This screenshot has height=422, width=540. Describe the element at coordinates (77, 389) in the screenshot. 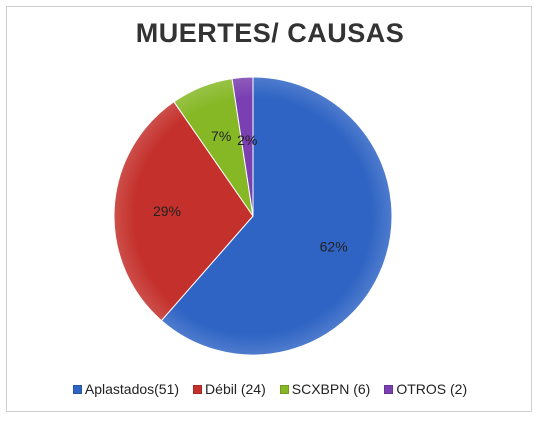

I see `legend-swatch-aplastados` at that location.